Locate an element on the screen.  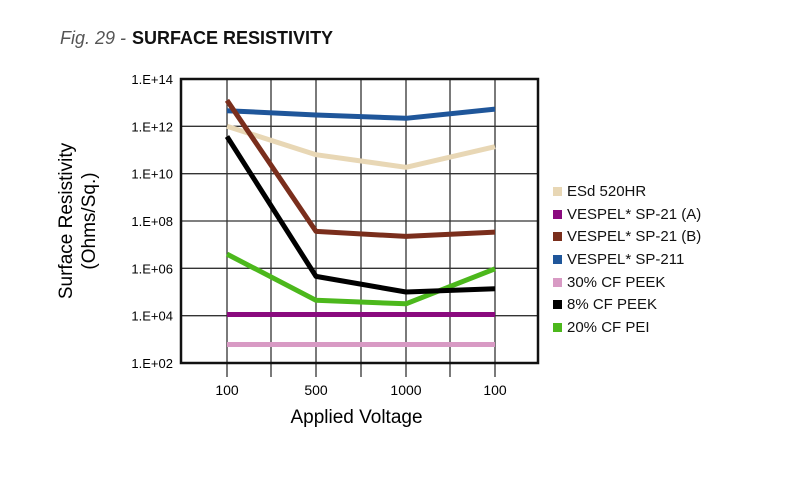
x-tick-label: 1000 is located at coordinates (405, 390).